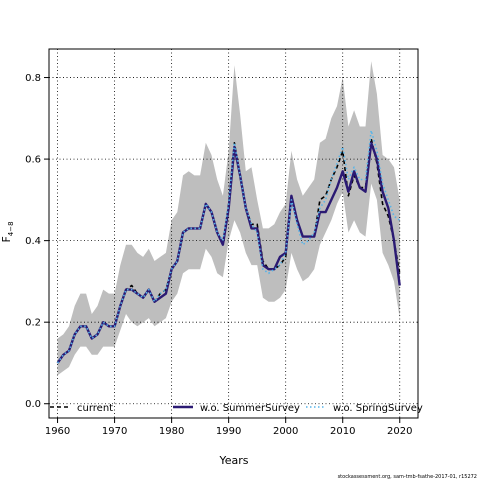 The width and height of the screenshot is (480, 480). What do you see at coordinates (33, 241) in the screenshot?
I see `y-tick-label-0.4: 0.4` at bounding box center [33, 241].